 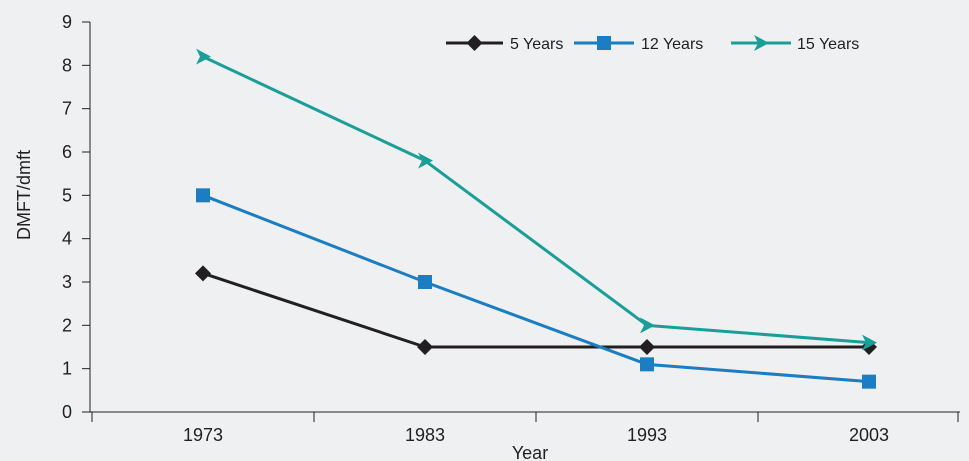 I want to click on y-tick-label: 0, so click(x=67, y=412).